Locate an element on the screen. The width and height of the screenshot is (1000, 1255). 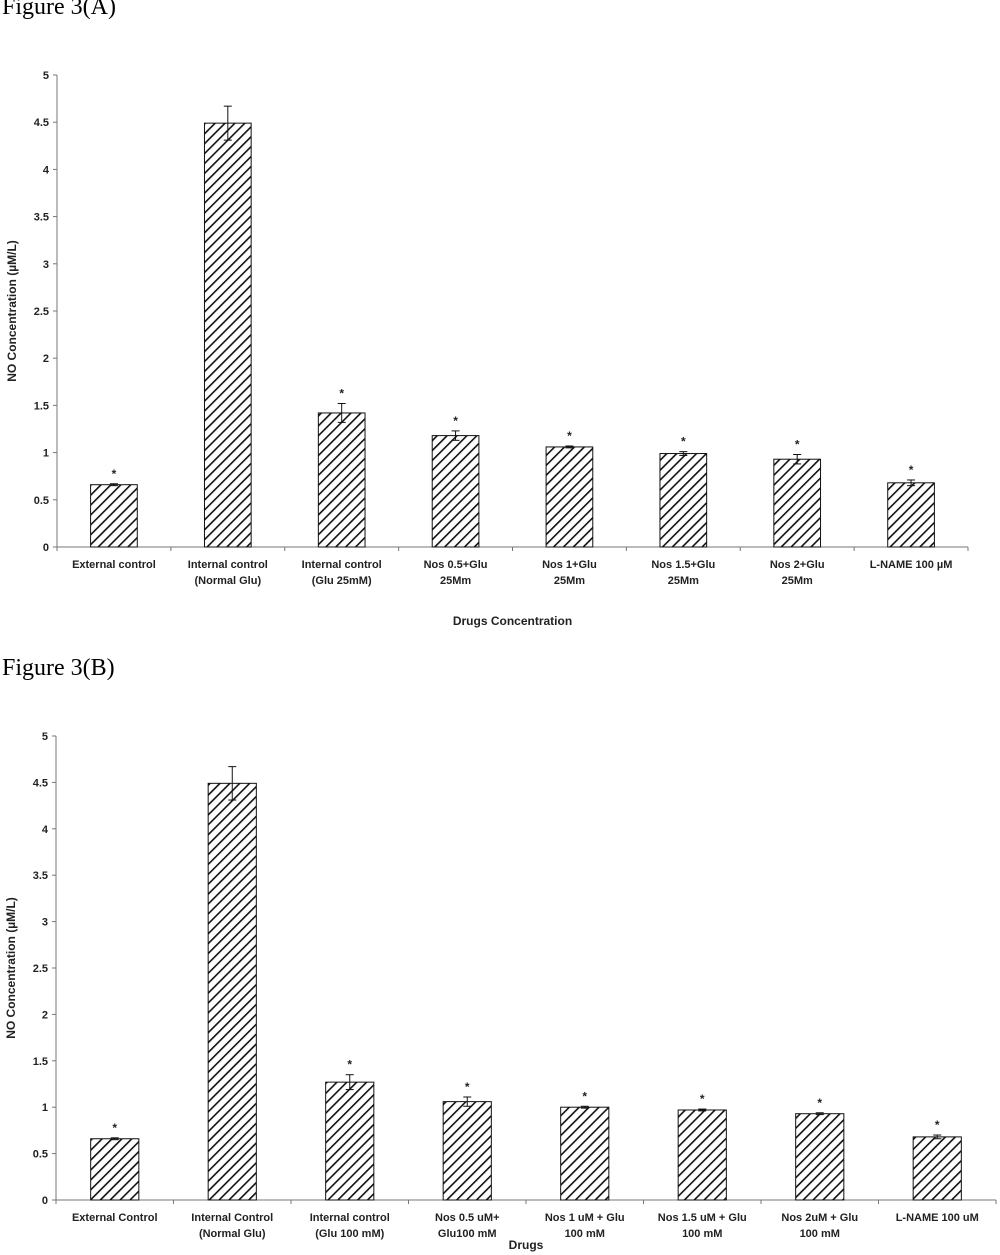
x-tick-label: Internal Control is located at coordinates (232, 1218).